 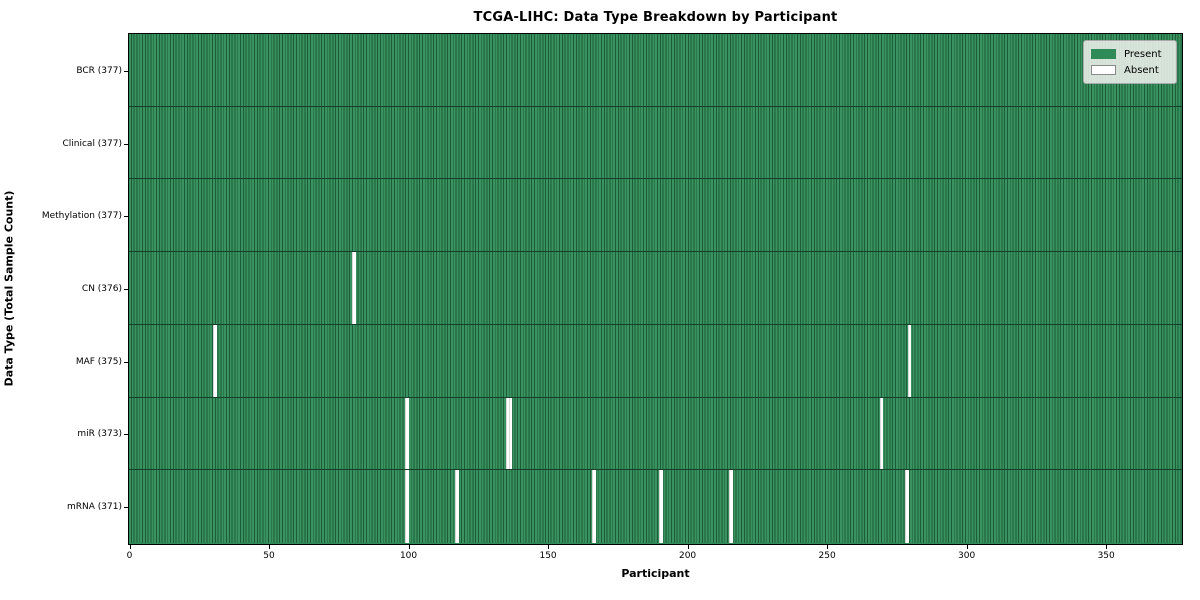 What do you see at coordinates (1143, 54) in the screenshot?
I see `legend-label-present: Present` at bounding box center [1143, 54].